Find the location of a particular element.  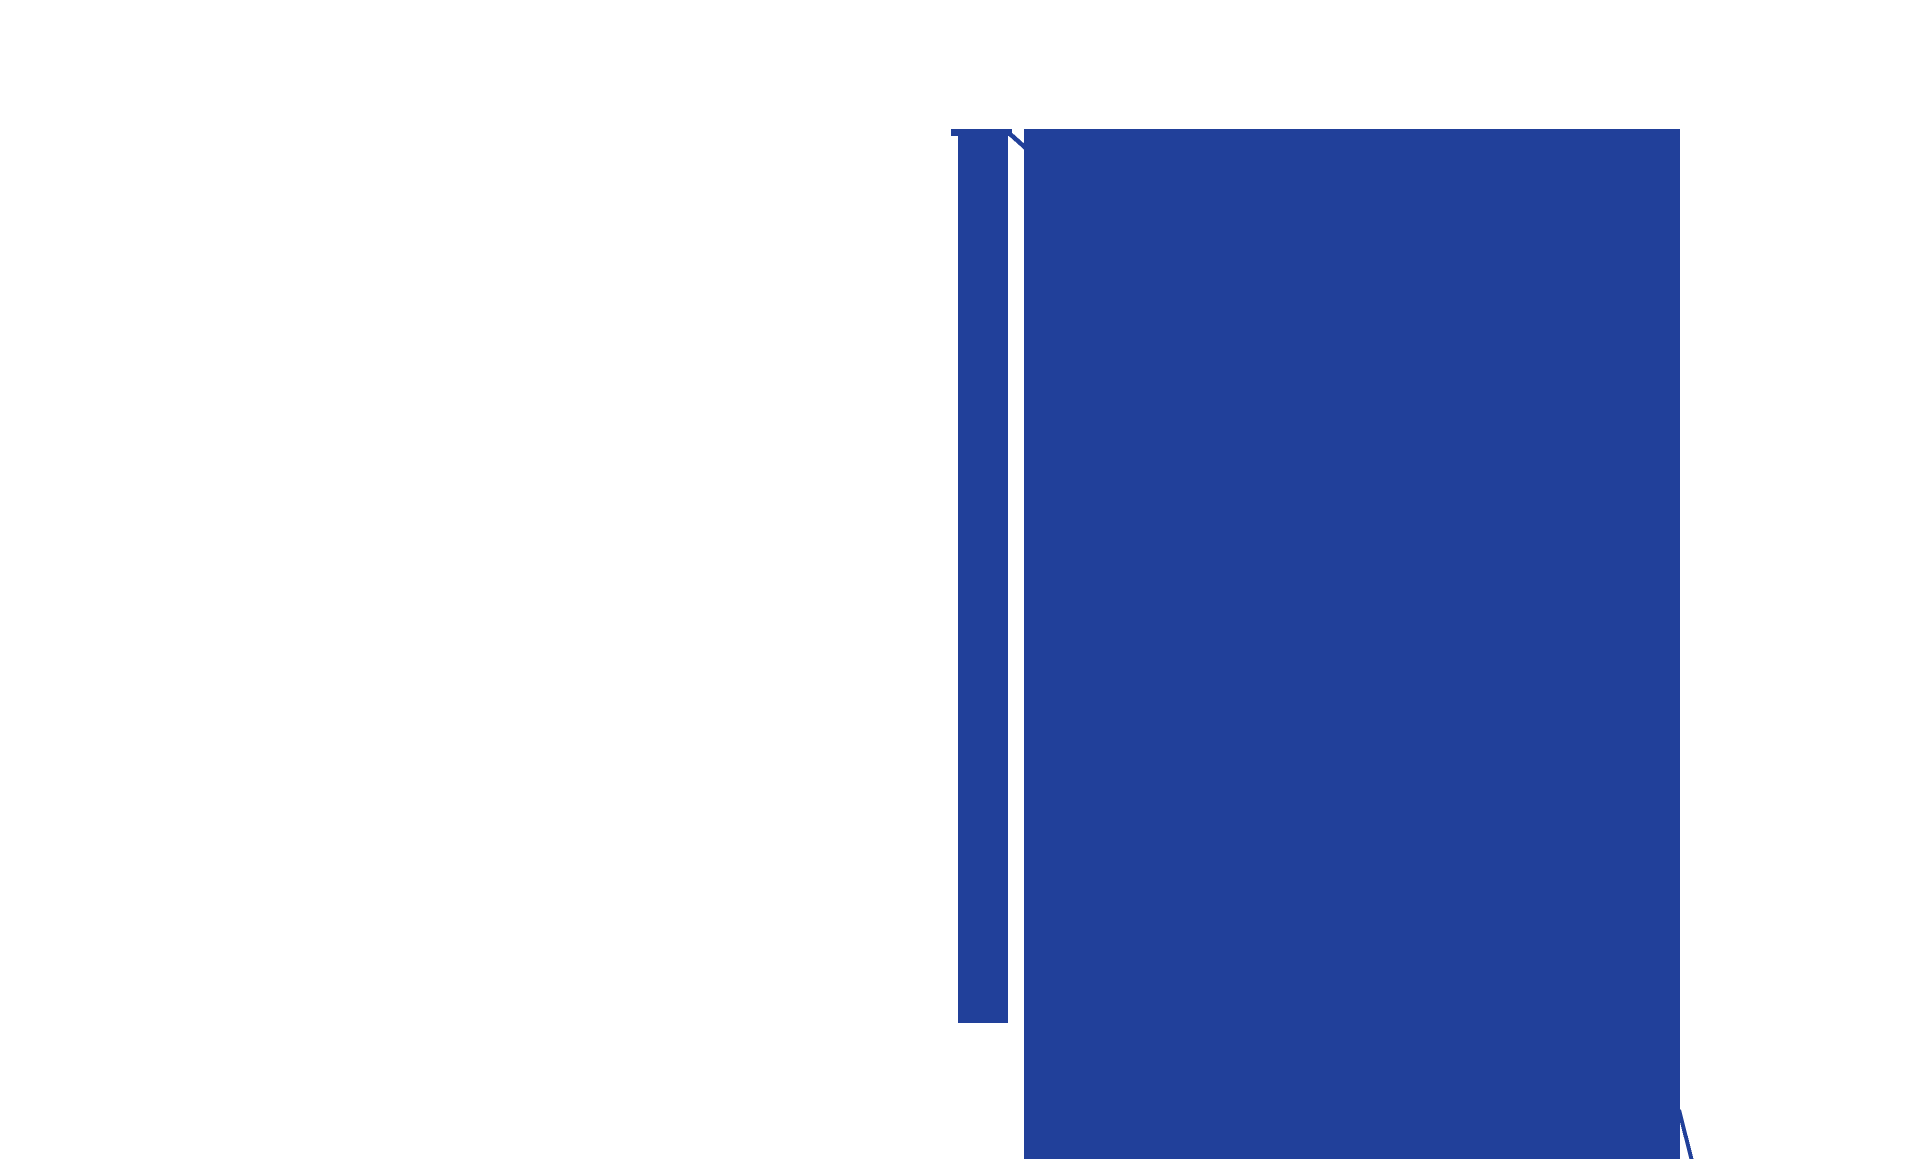

lower-right-diagonal-shape is located at coordinates (1685, 1134).